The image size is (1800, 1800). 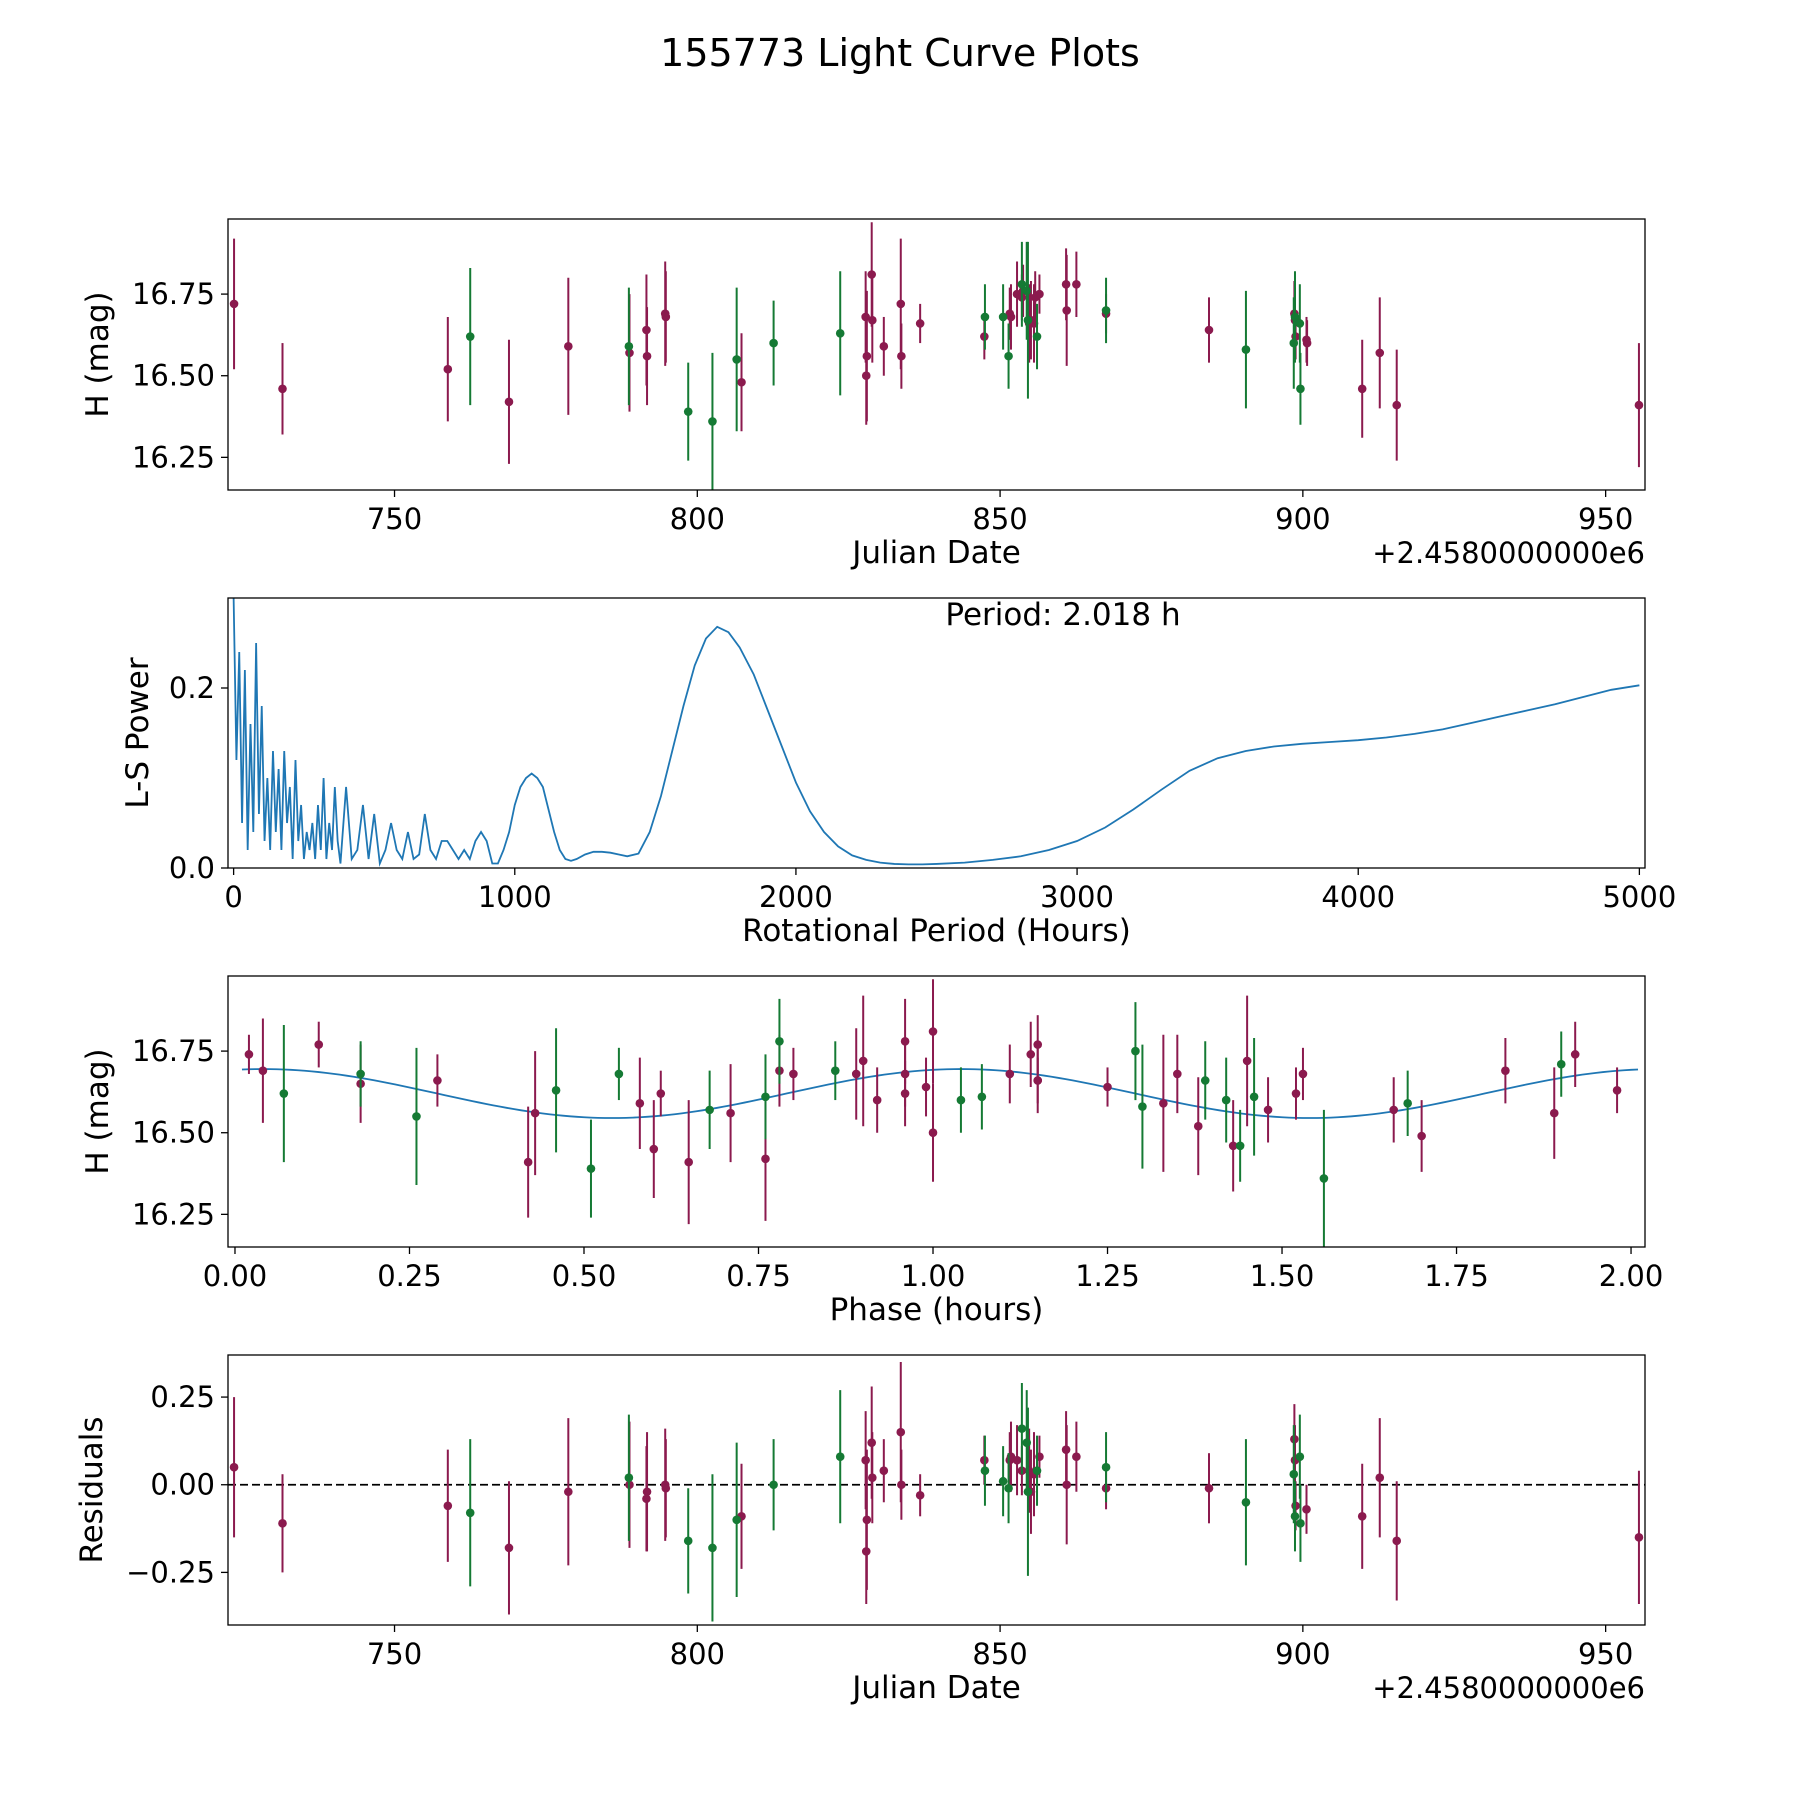 I want to click on residuals-xlabel: Julian Date, so click(x=935, y=1688).